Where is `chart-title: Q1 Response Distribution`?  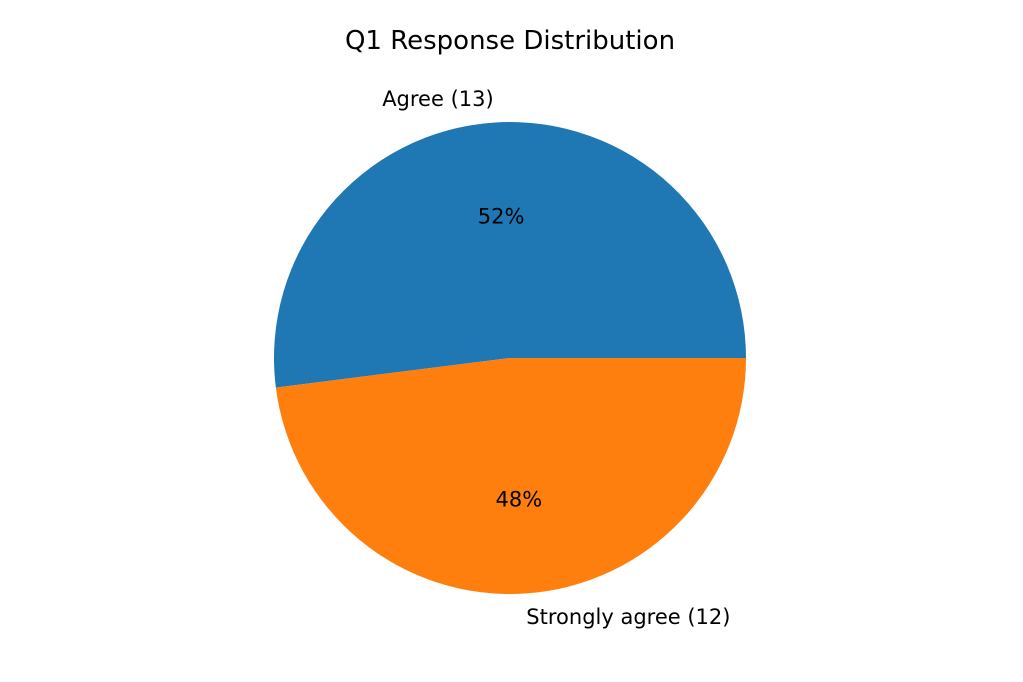 chart-title: Q1 Response Distribution is located at coordinates (510, 41).